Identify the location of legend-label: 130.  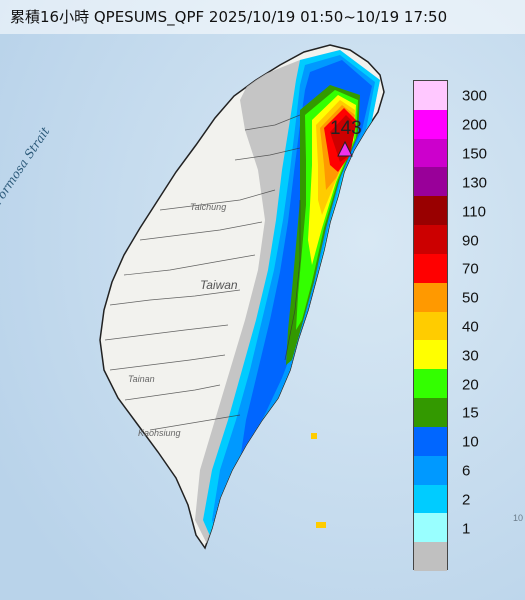
(475, 183).